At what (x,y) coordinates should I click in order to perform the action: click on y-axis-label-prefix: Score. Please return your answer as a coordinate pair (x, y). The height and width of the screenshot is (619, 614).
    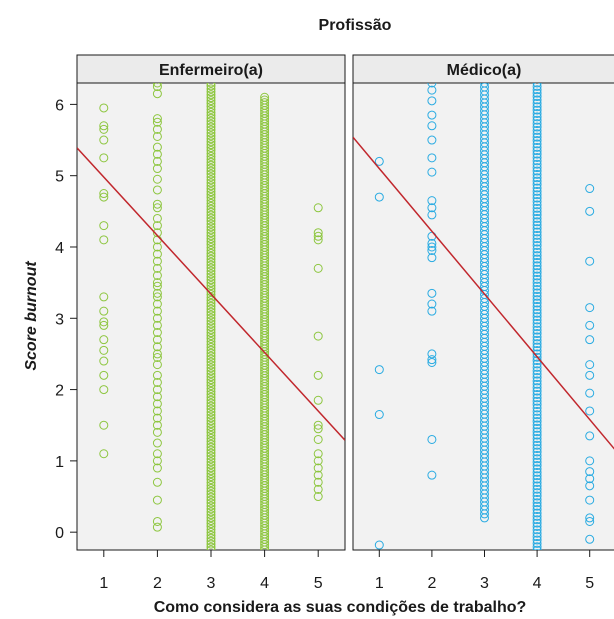
    Looking at the image, I should click on (31, 346).